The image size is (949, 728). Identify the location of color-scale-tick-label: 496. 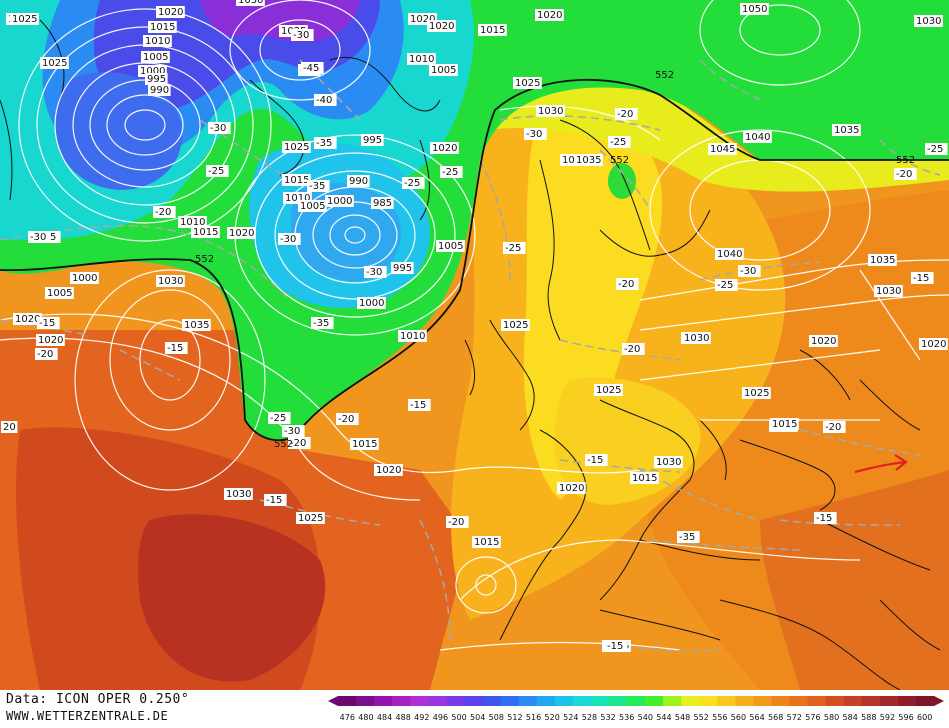
(440, 717).